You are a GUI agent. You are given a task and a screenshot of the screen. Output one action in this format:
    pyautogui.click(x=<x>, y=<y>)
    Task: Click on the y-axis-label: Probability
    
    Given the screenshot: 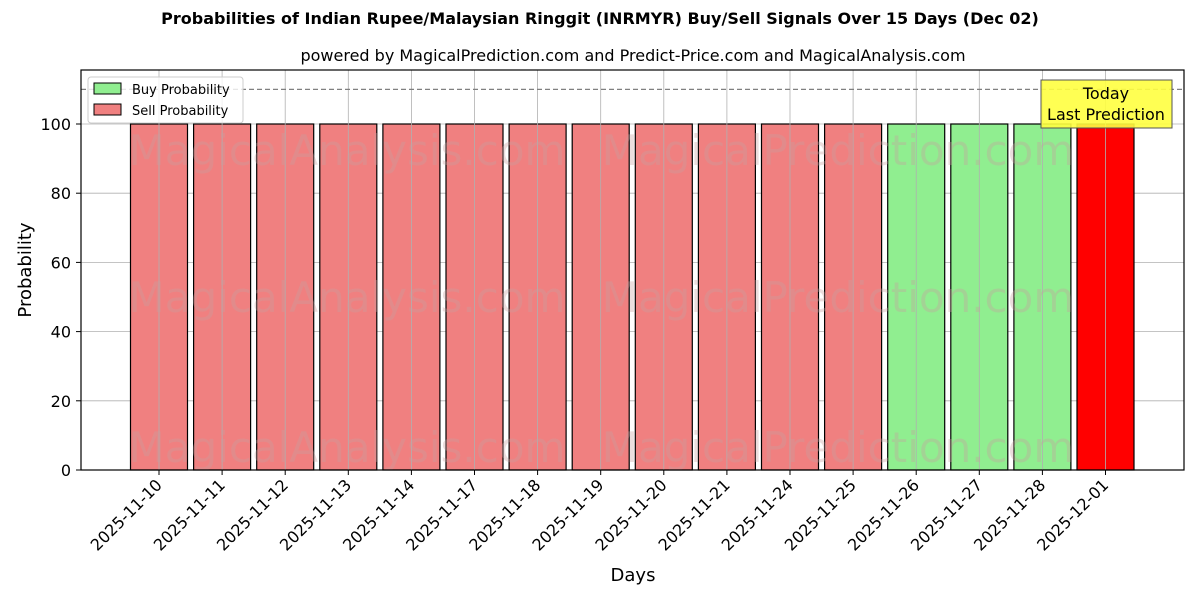 What is the action you would take?
    pyautogui.click(x=25, y=269)
    